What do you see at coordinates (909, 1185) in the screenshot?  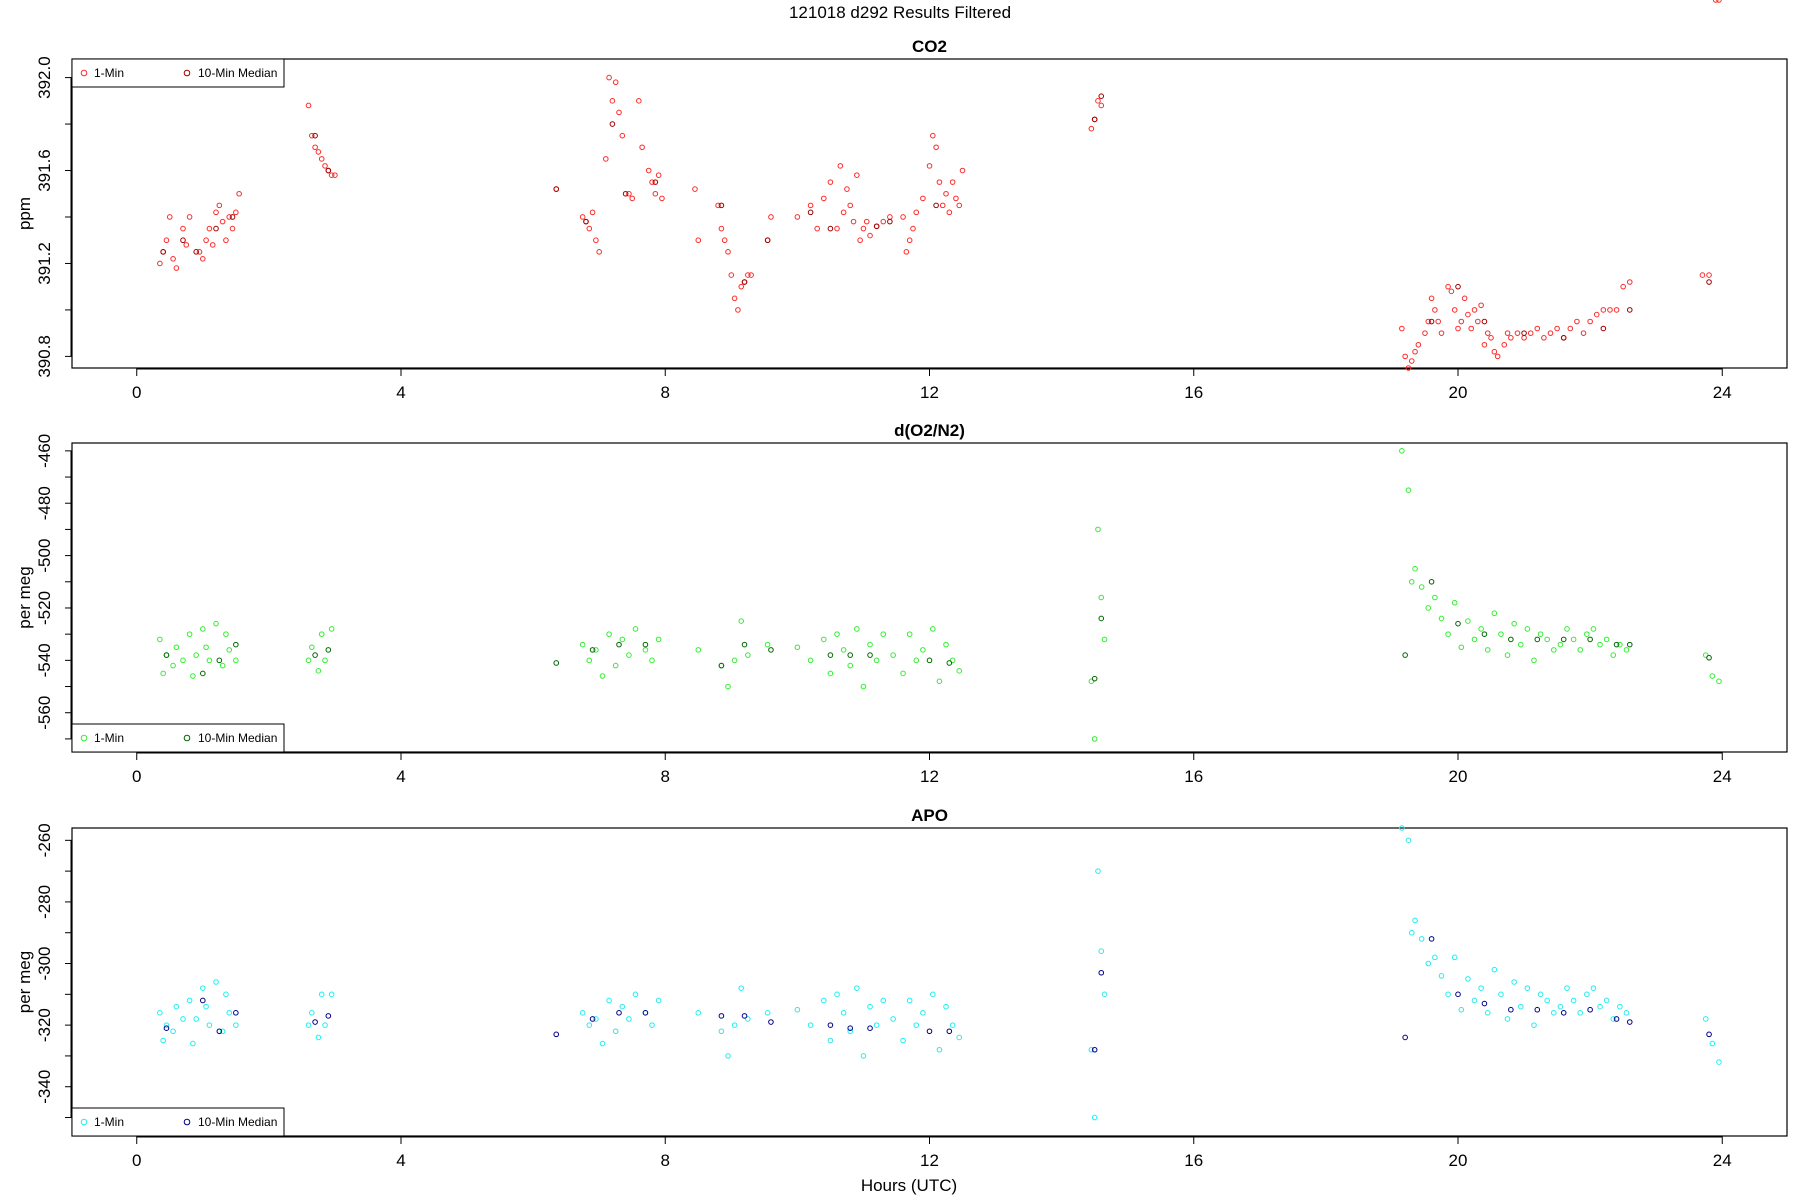 I see `x-axis-label: Hours (UTC)` at bounding box center [909, 1185].